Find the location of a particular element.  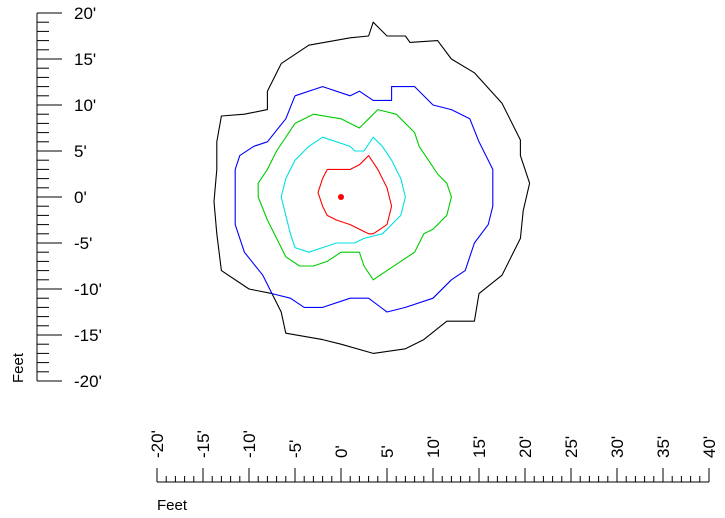

x-tick-label: 10' is located at coordinates (433, 447).